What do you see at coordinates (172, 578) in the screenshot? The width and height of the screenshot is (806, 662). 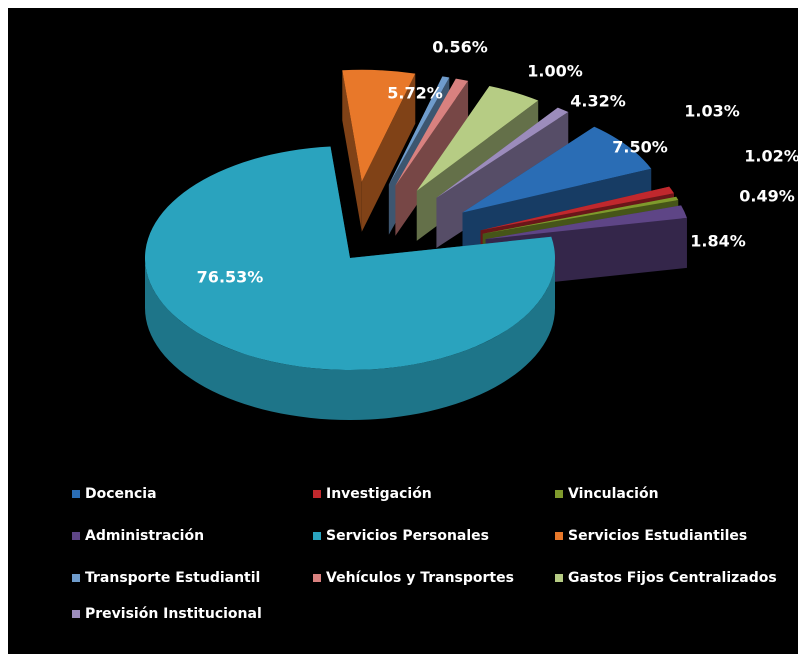 I see `legend-label: Transporte Estudiantil` at bounding box center [172, 578].